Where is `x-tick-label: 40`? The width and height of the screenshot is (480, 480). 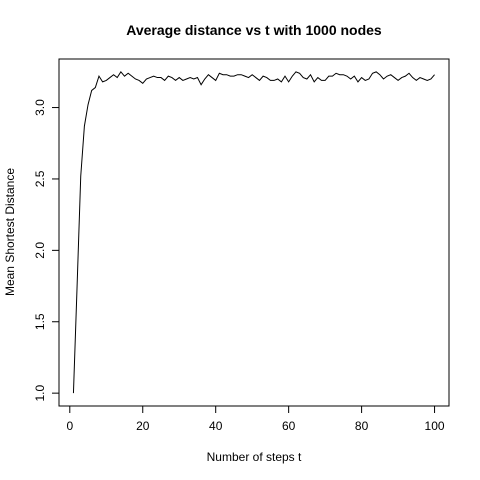
x-tick-label: 40 is located at coordinates (216, 426).